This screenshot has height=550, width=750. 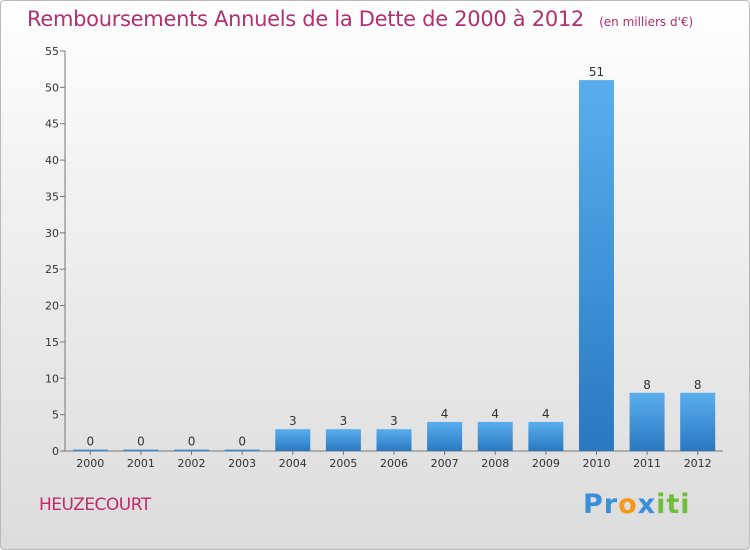 What do you see at coordinates (52, 160) in the screenshot?
I see `y-tick-label: 40` at bounding box center [52, 160].